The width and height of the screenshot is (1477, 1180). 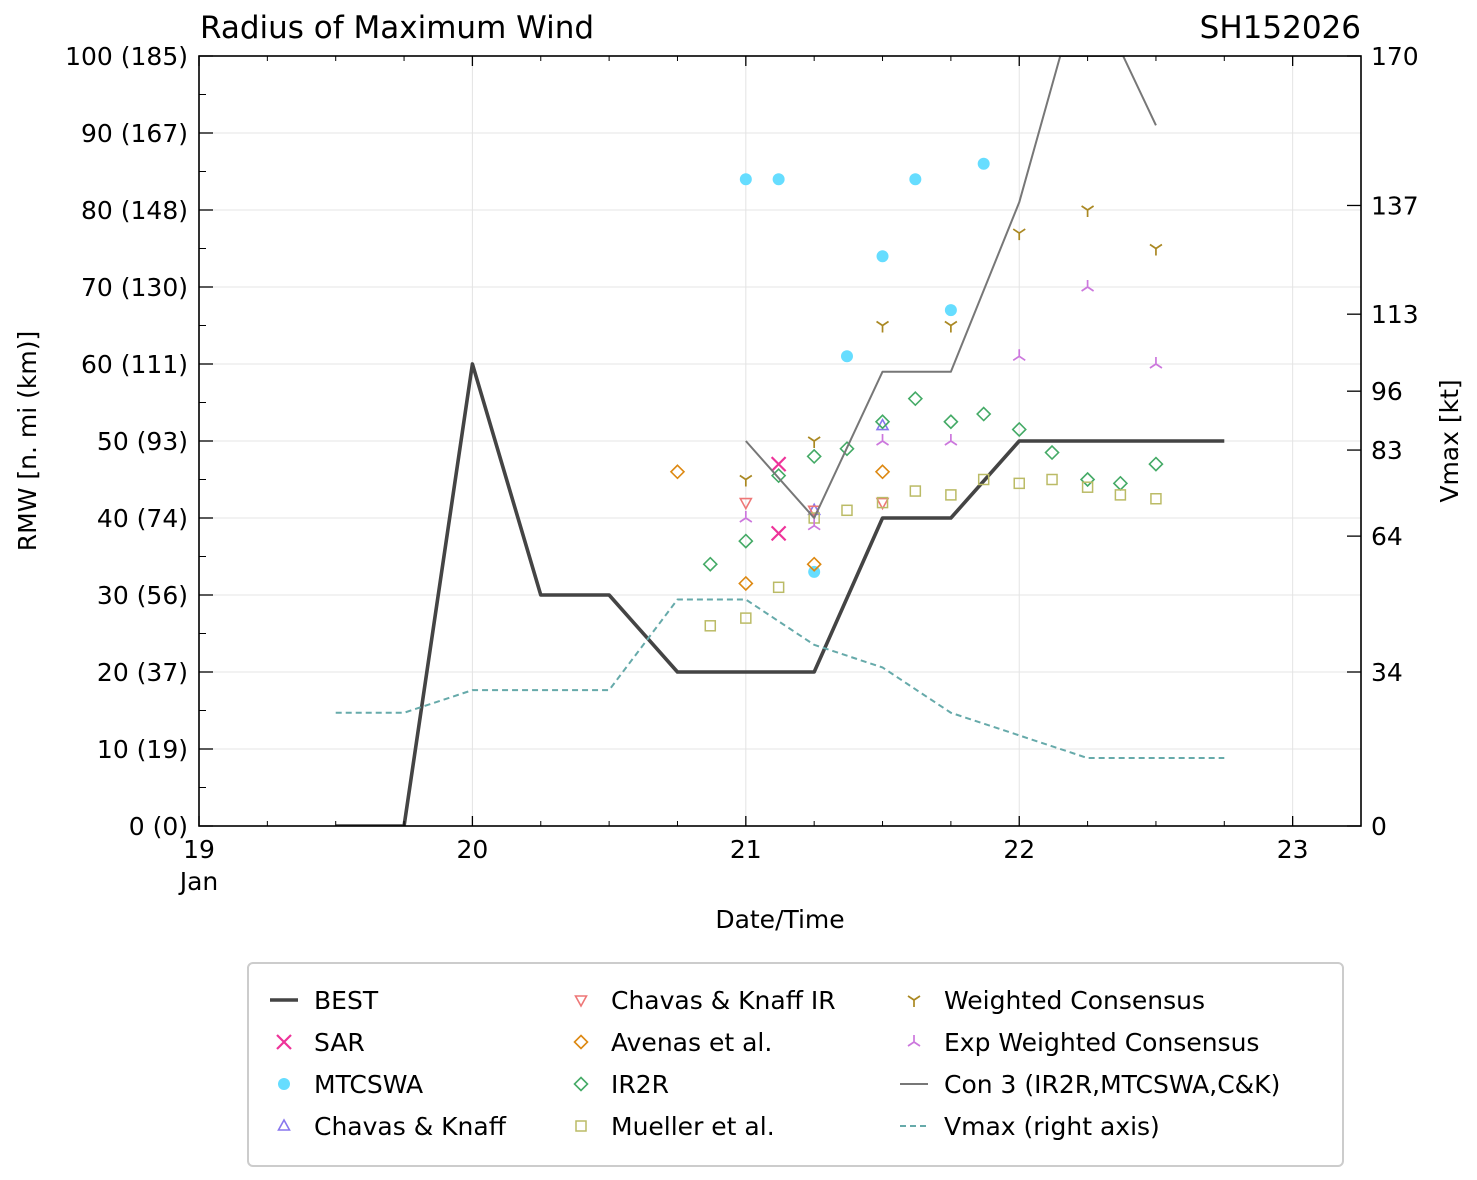 I want to click on y2-axis-label: Vmax [kt], so click(x=1449, y=440).